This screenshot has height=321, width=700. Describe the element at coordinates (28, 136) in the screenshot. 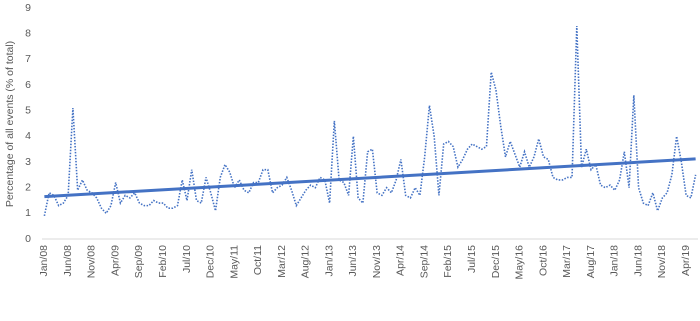

I see `y-tick-label: 4` at that location.